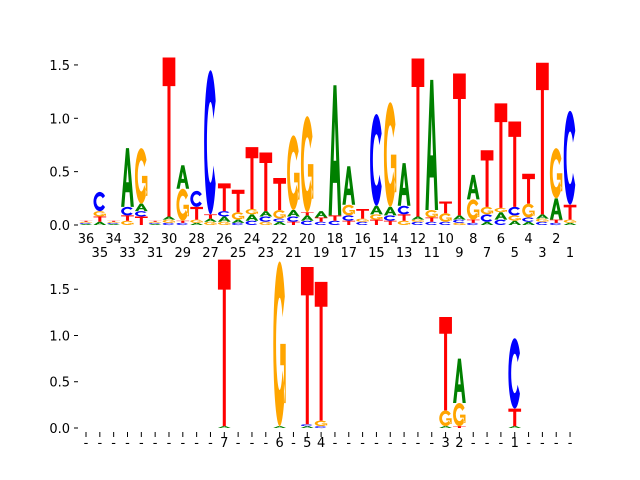  What do you see at coordinates (487, 253) in the screenshot?
I see `x-tick-label: 7` at bounding box center [487, 253].